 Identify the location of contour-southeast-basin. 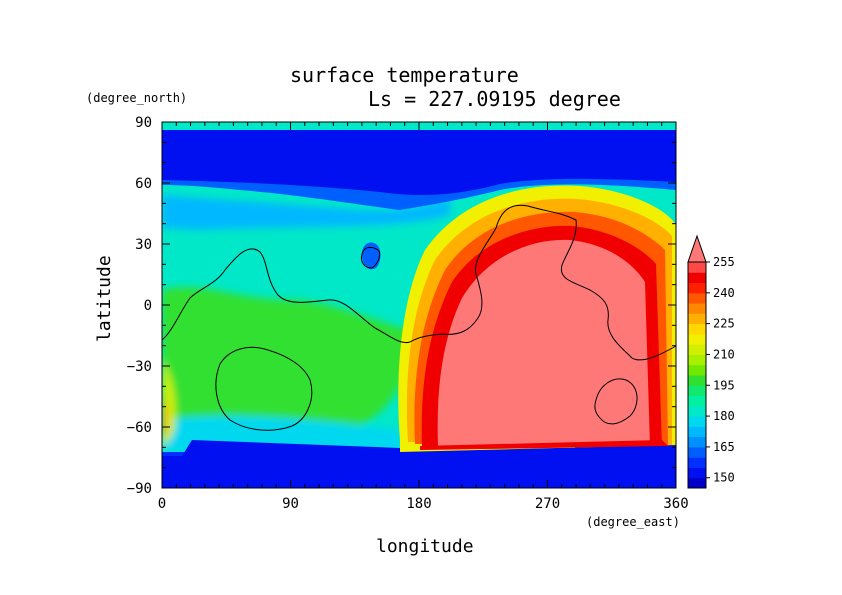
(616, 401).